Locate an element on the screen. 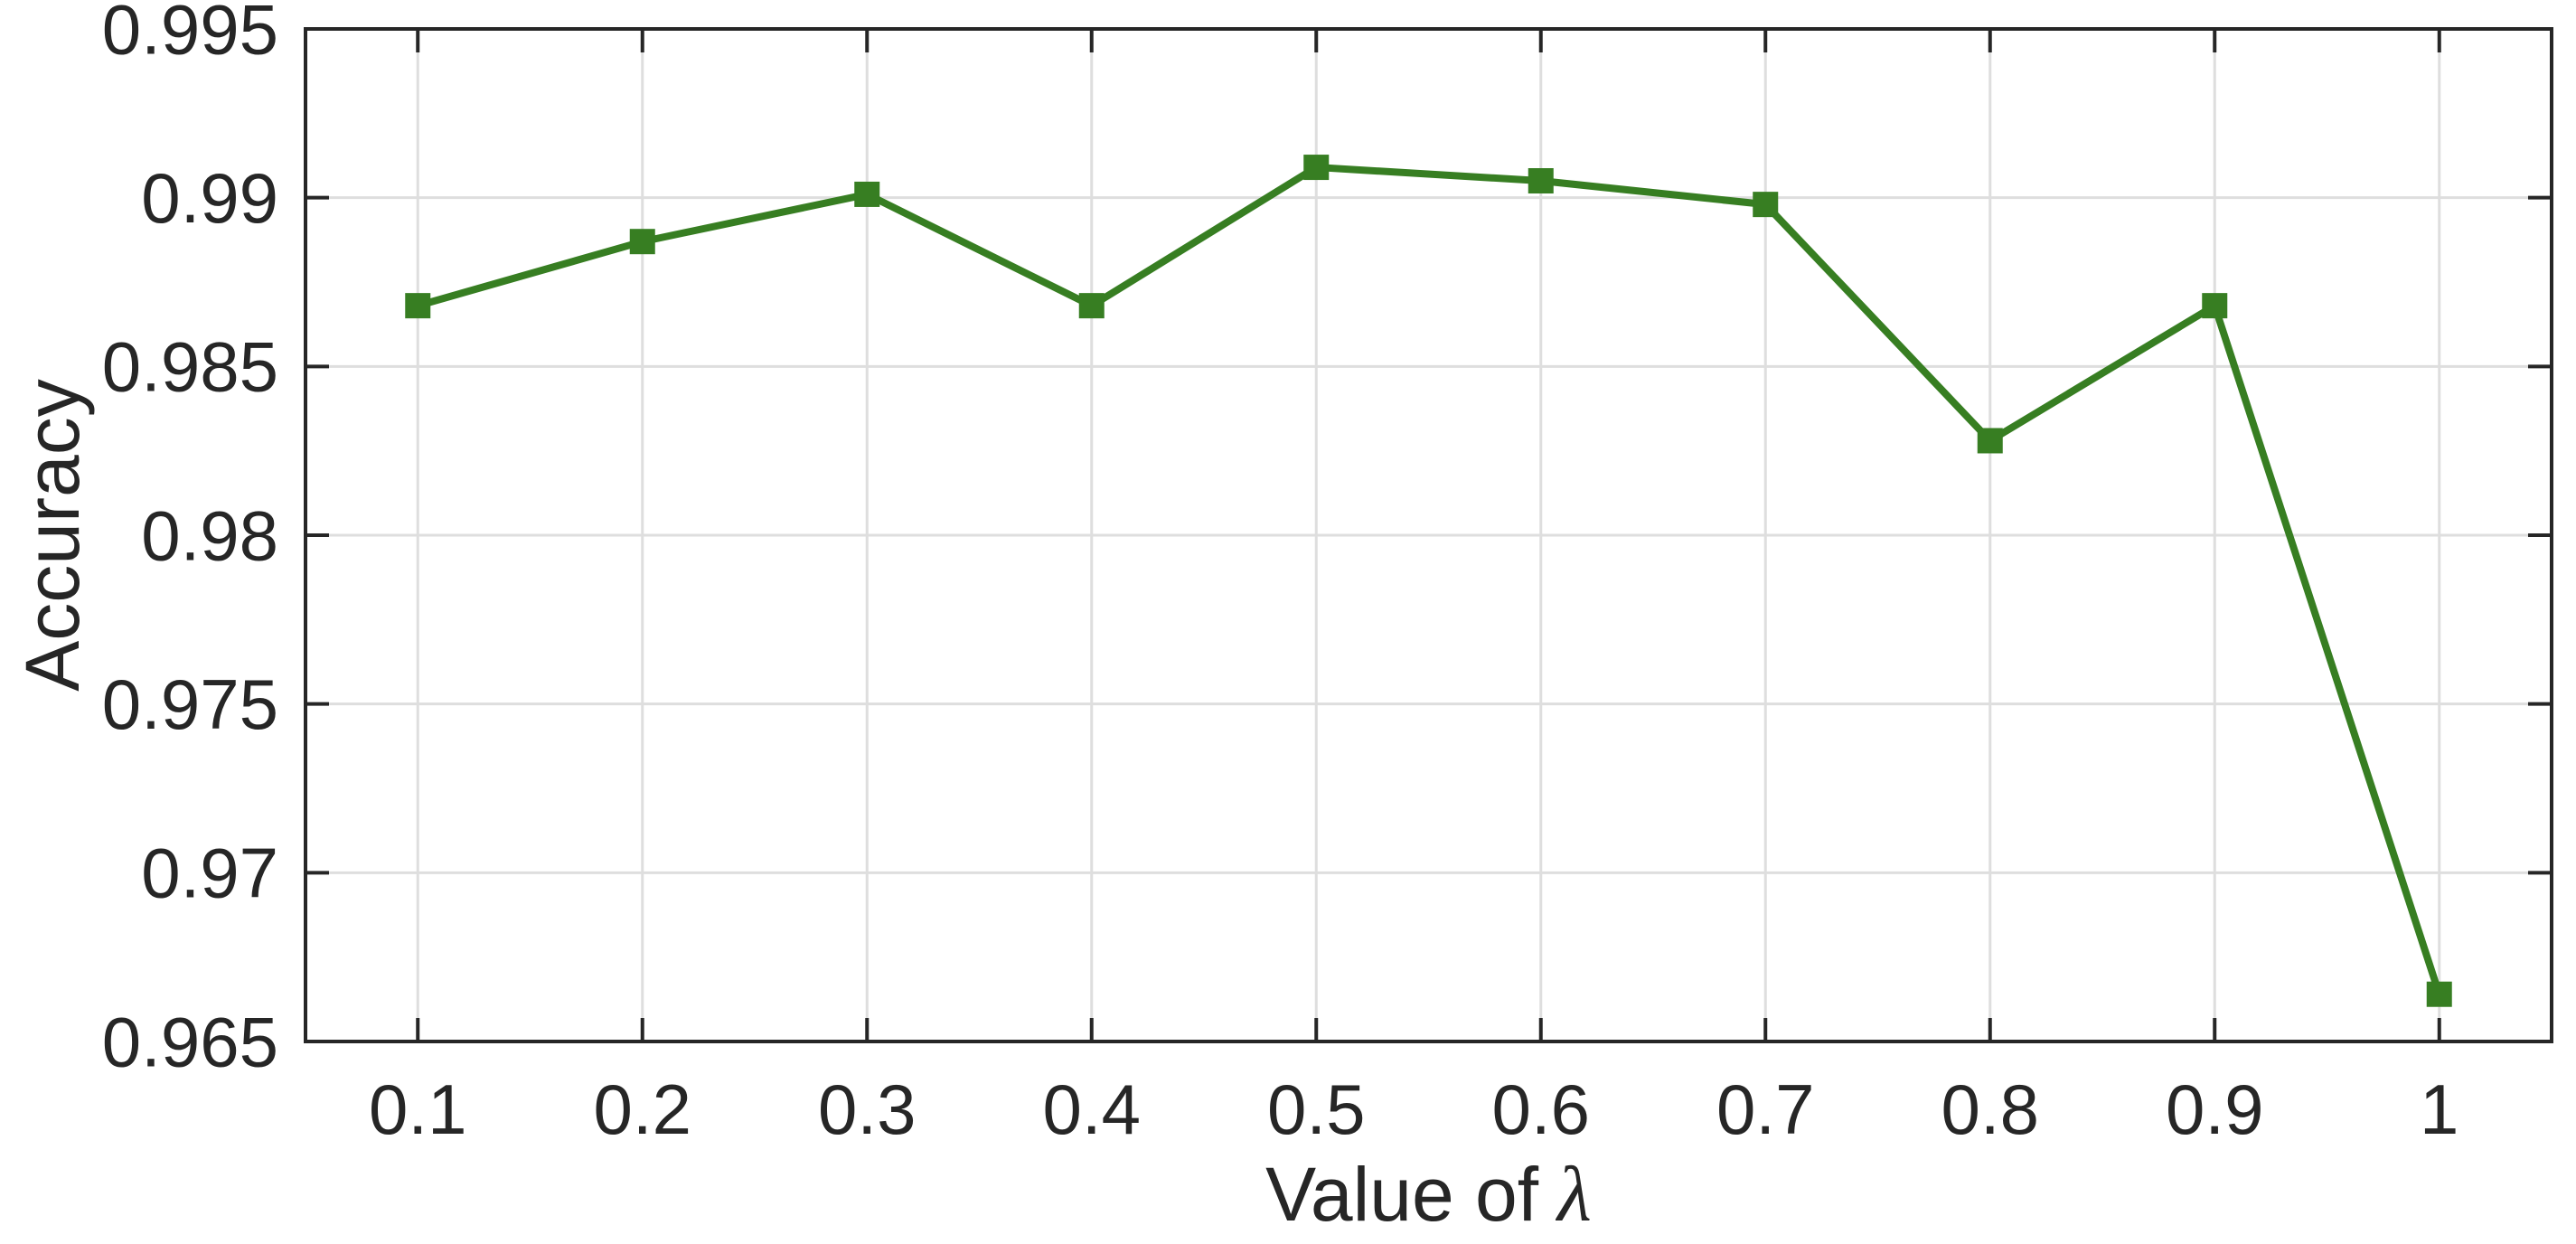 Image resolution: width=2576 pixels, height=1244 pixels. y-tick-labels: 0.965 0.97 0.975 0.98 0.985 0.99 0.995 is located at coordinates (190, 540).